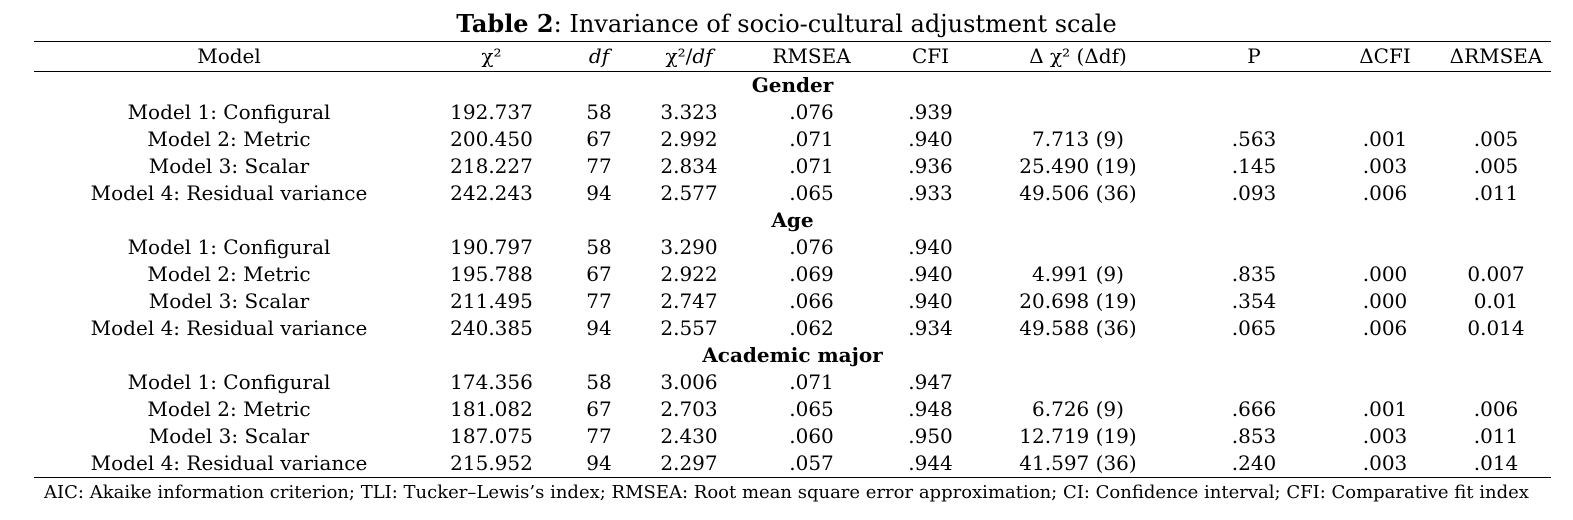  Describe the element at coordinates (1078, 56) in the screenshot. I see `header-delta-chi2: Δ χ² (Δdf)` at that location.